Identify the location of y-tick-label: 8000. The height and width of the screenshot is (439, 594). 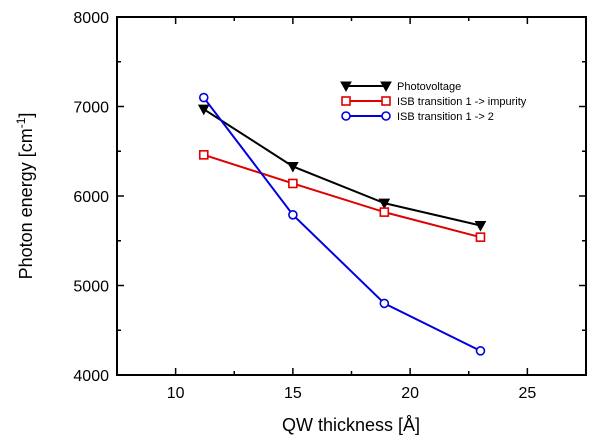
(91, 18).